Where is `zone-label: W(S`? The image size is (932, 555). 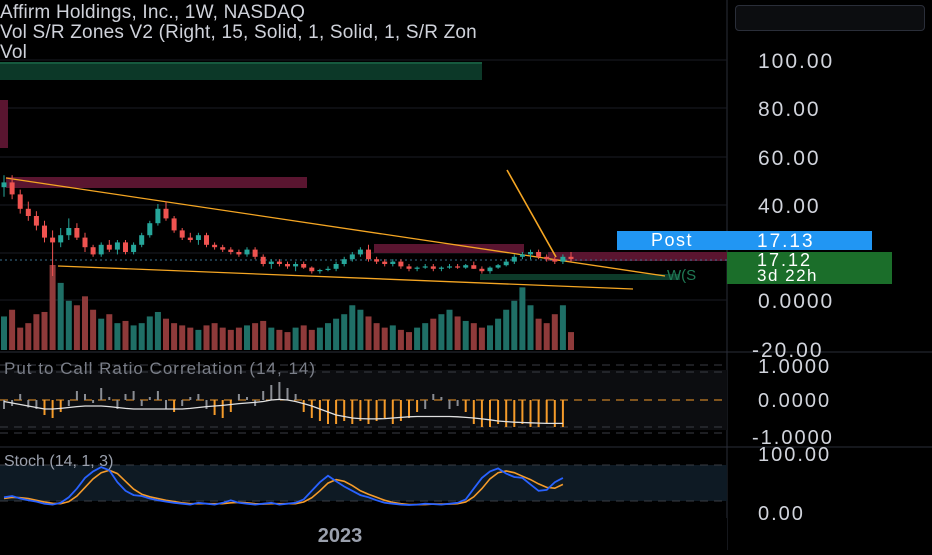 zone-label: W(S is located at coordinates (681, 275).